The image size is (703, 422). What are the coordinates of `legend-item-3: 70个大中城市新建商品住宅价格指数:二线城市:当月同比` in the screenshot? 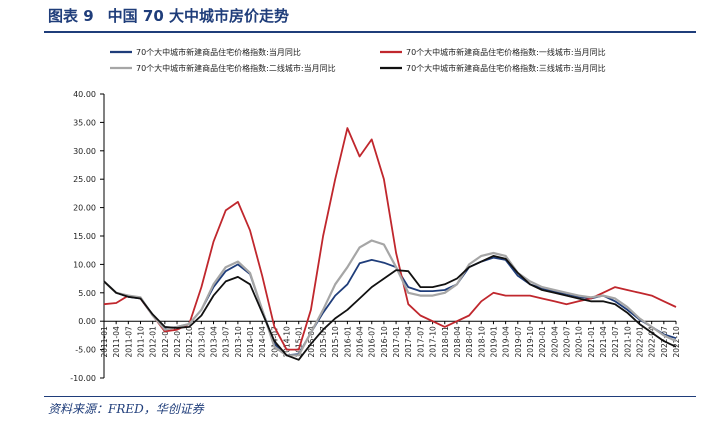 It's located at (223, 68).